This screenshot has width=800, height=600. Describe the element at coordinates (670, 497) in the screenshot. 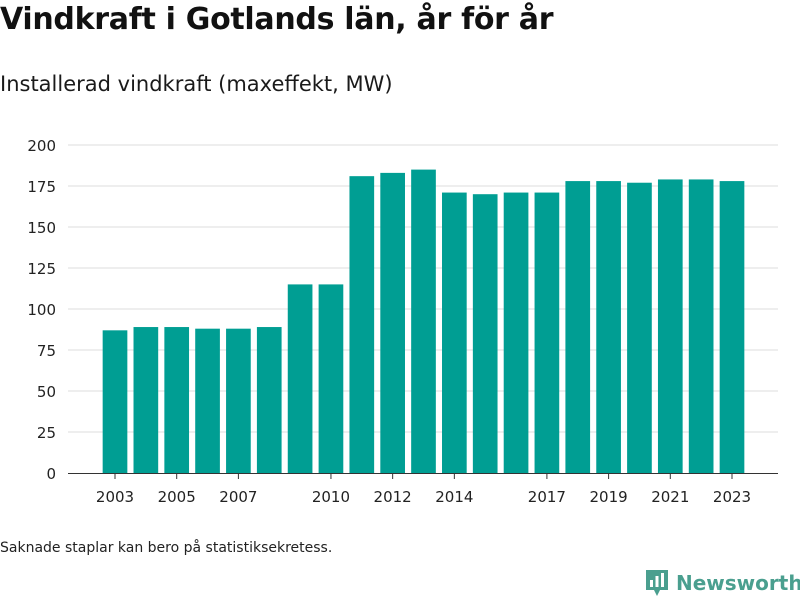

I see `x-tick-label: 2021` at that location.